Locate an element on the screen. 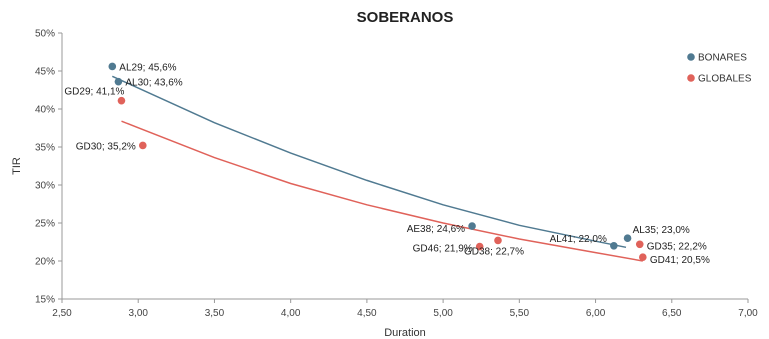 The height and width of the screenshot is (339, 769). data-label: AL30; 43,6% is located at coordinates (153, 83).